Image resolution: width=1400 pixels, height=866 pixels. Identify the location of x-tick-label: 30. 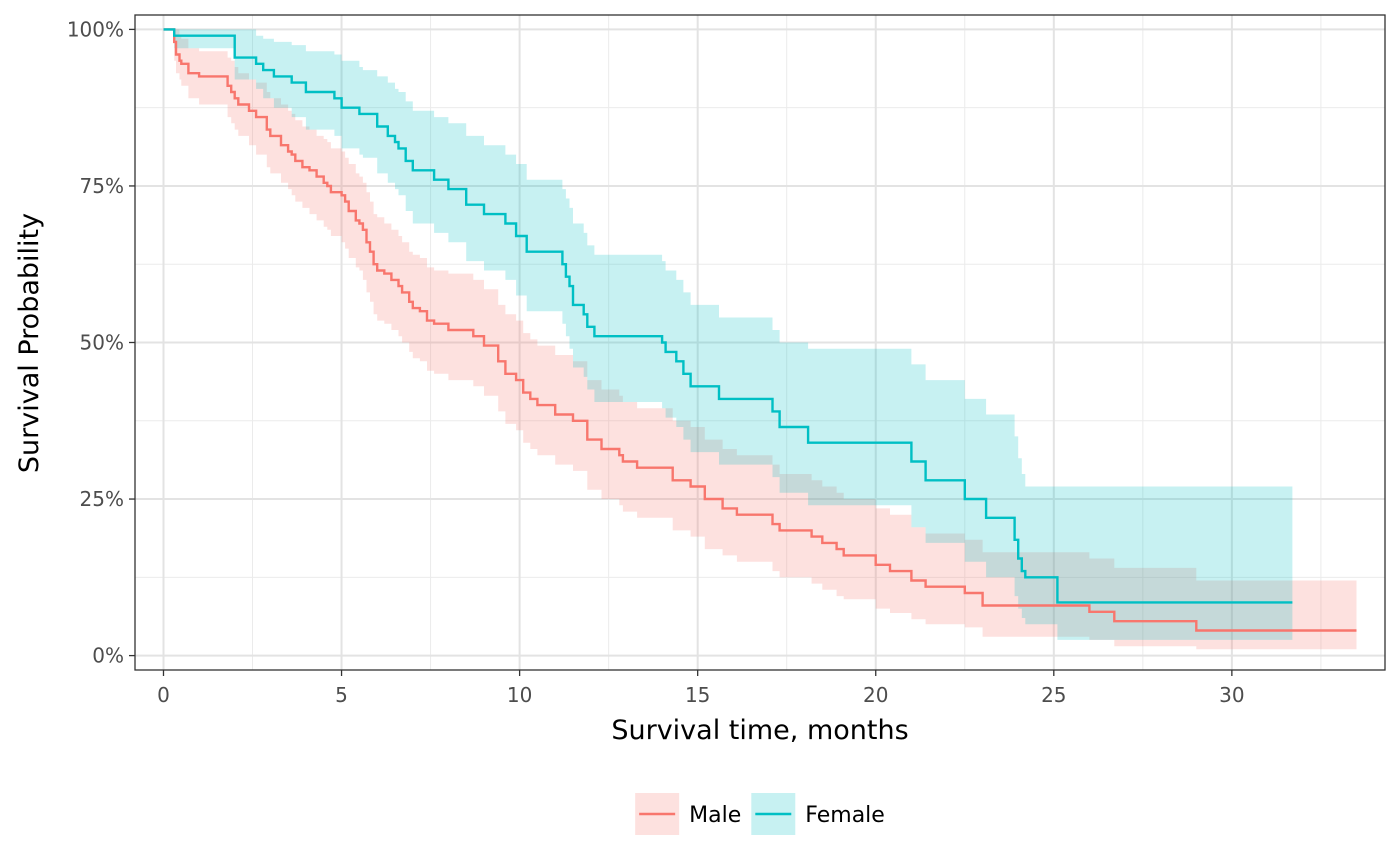
(1231, 695).